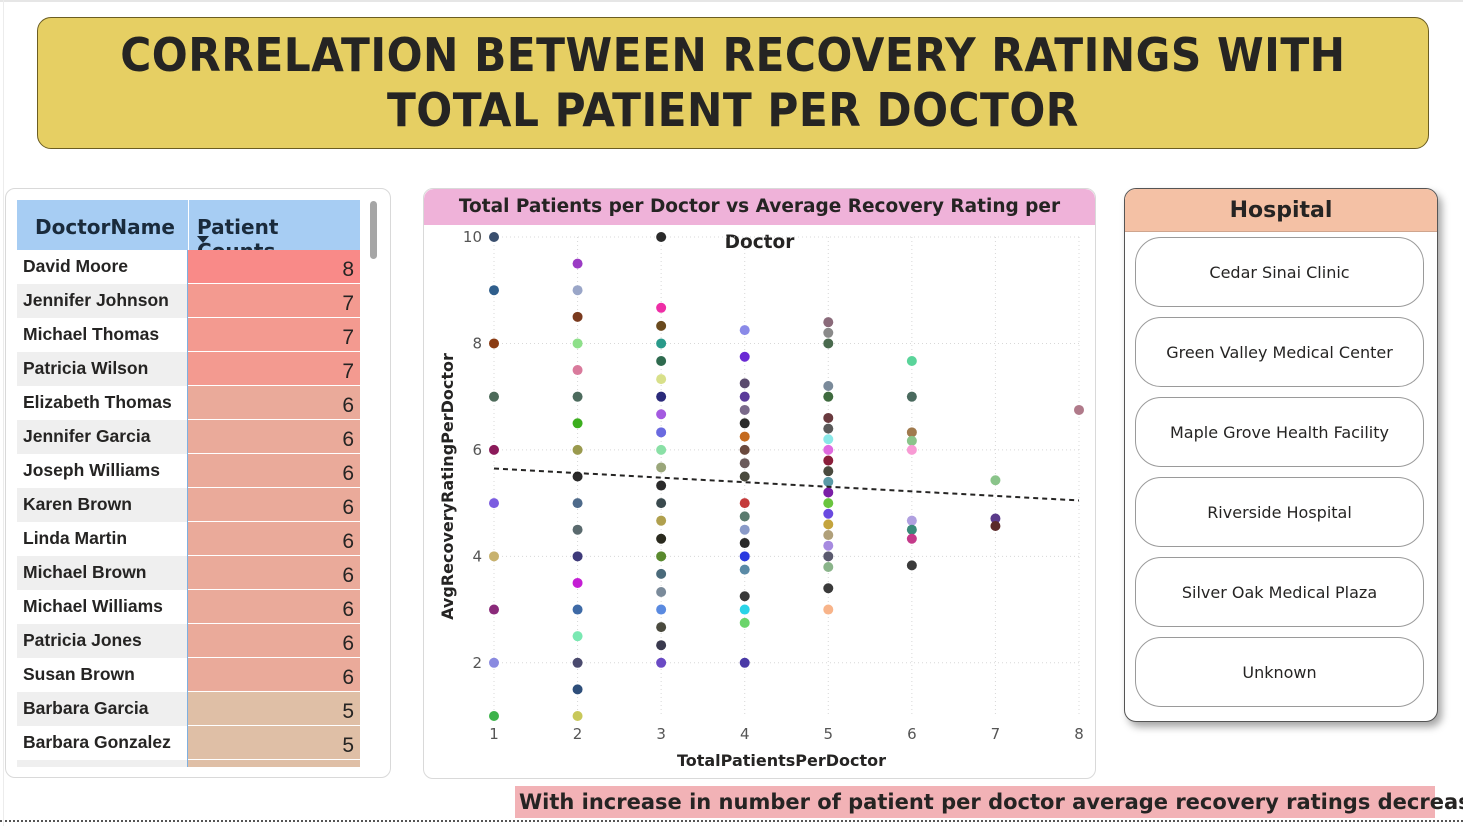 Image resolution: width=1463 pixels, height=826 pixels. Describe the element at coordinates (188, 301) in the screenshot. I see `table-row: Jennifer Johnson 7` at that location.